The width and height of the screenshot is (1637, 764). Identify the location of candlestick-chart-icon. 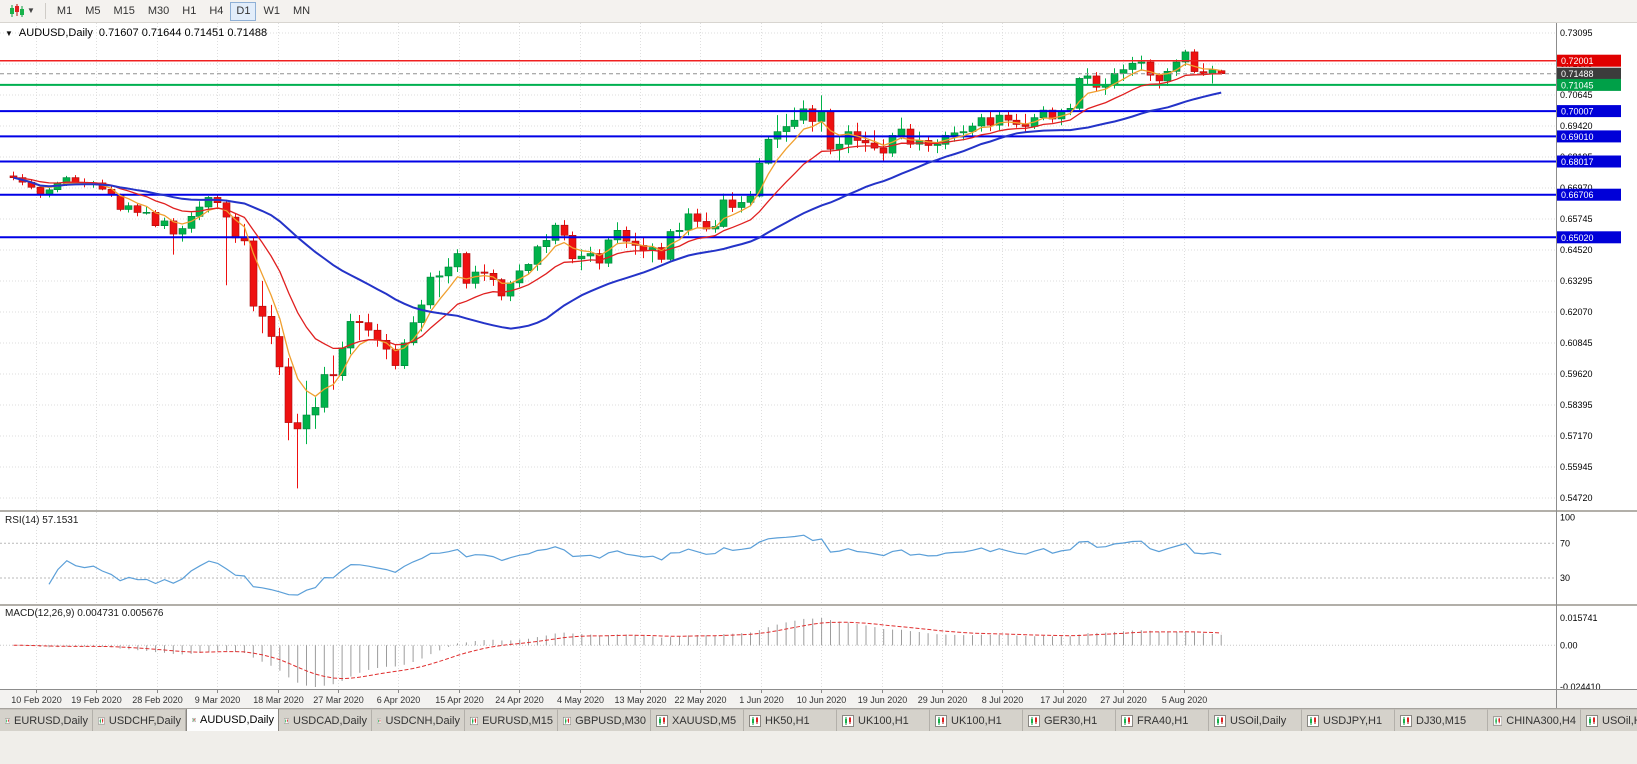
(17, 10).